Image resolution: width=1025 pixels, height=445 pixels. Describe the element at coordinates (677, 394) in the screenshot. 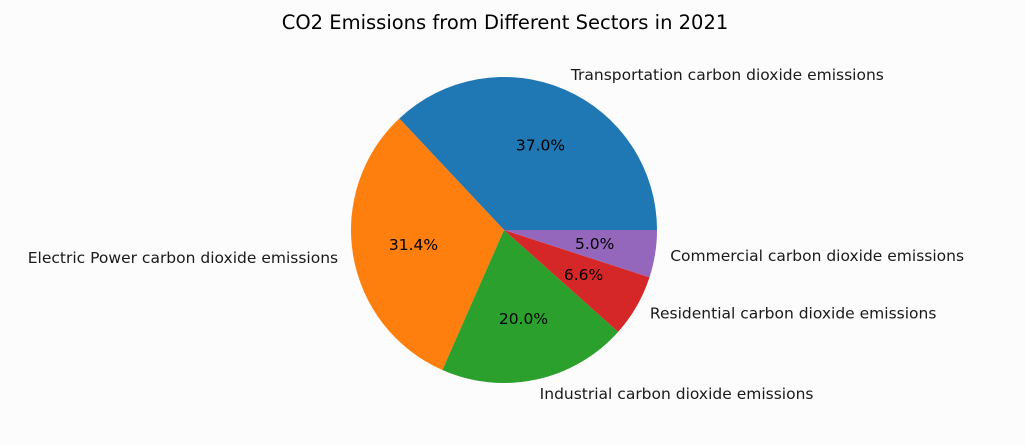

I see `slice-label-industrial-carbon-dioxide-emissions: Industrial carbon dioxide emissions` at that location.